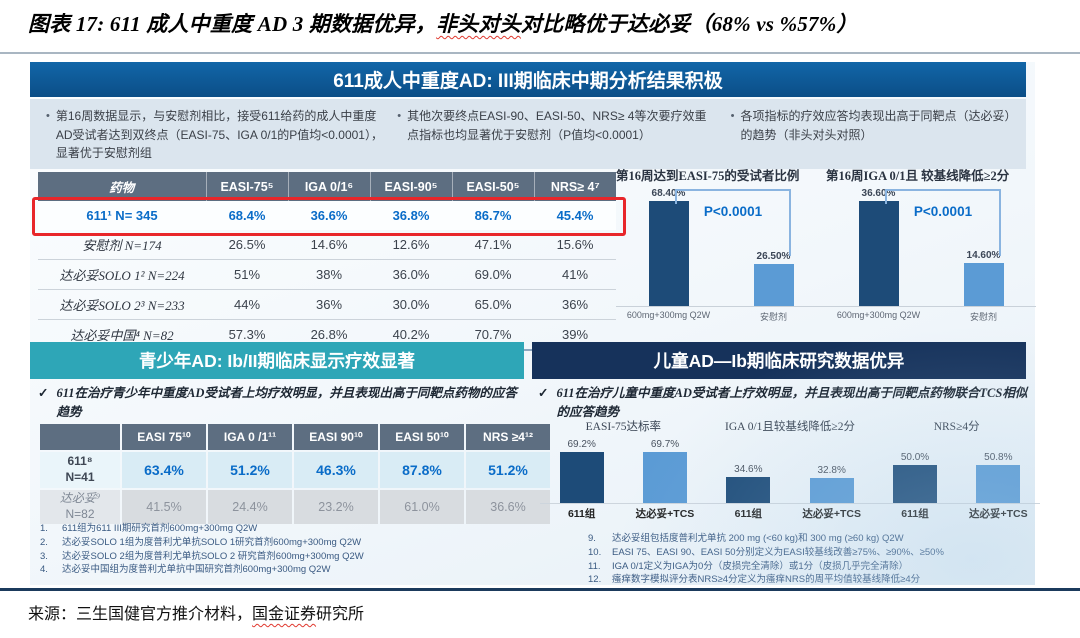 This screenshot has width=1080, height=638. What do you see at coordinates (44, 556) in the screenshot?
I see `footnote-number: 3.` at bounding box center [44, 556].